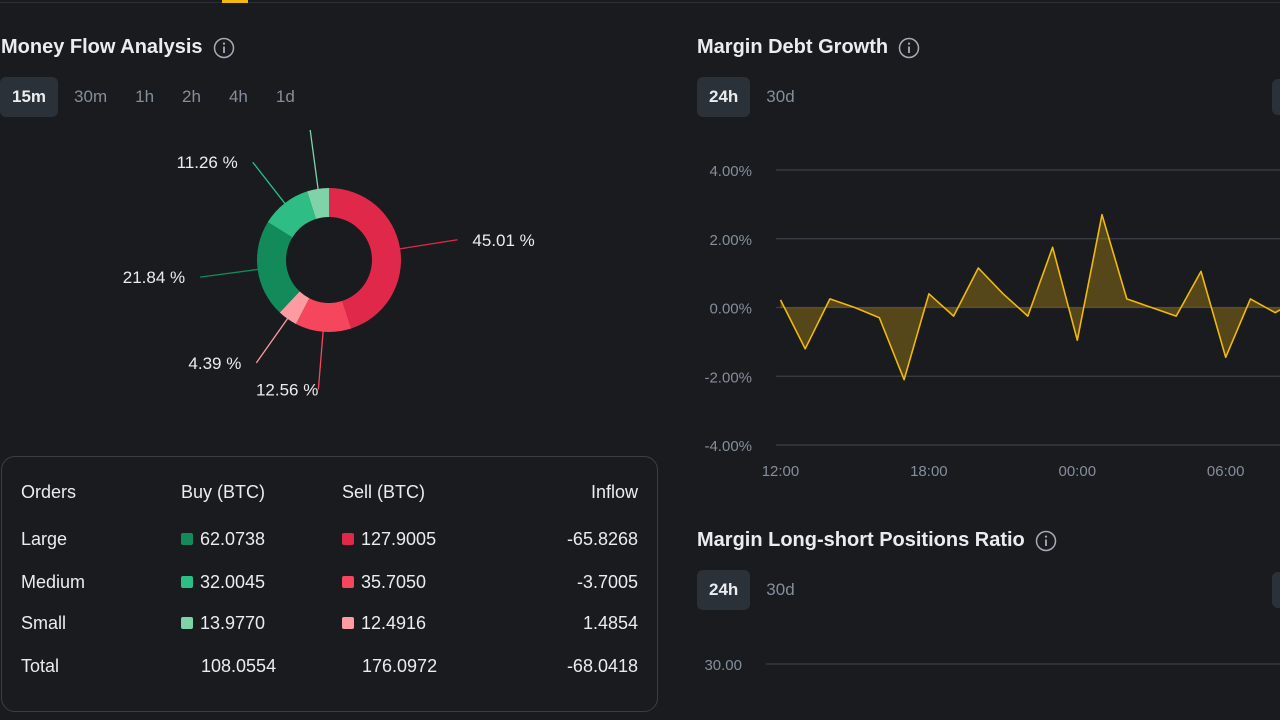  I want to click on large-buy-swatch, so click(187, 539).